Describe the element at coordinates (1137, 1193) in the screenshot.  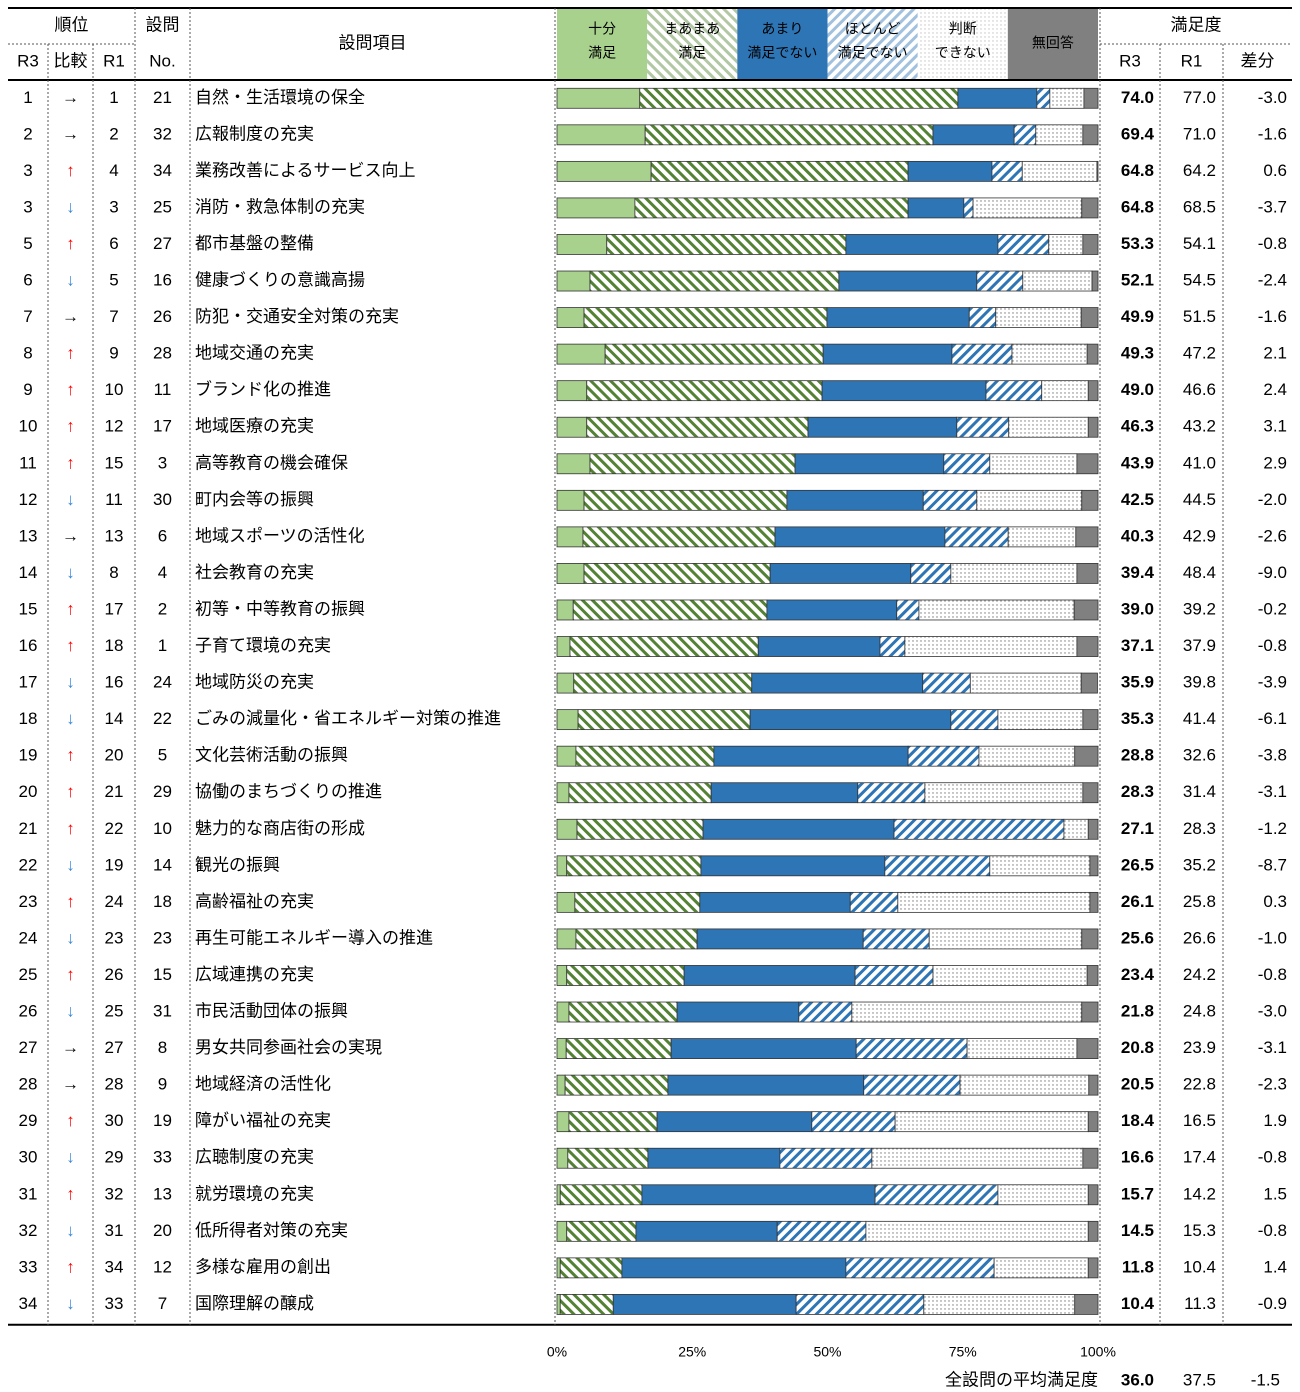
I see `score-r3: 15.7` at that location.